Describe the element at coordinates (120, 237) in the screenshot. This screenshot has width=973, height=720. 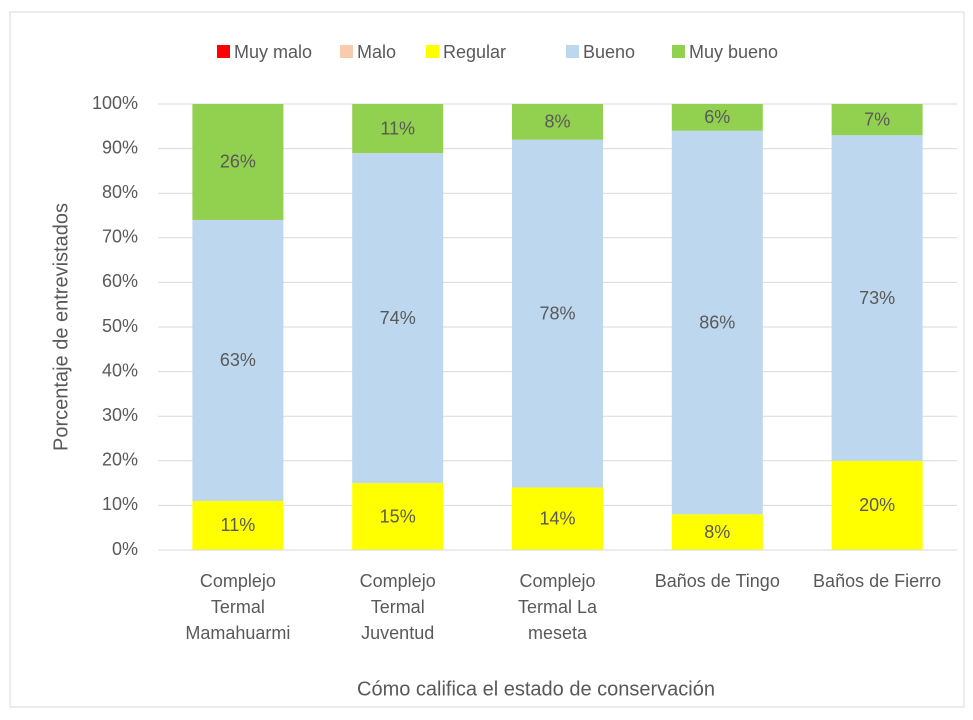
I see `y-tick-label: 70%` at that location.